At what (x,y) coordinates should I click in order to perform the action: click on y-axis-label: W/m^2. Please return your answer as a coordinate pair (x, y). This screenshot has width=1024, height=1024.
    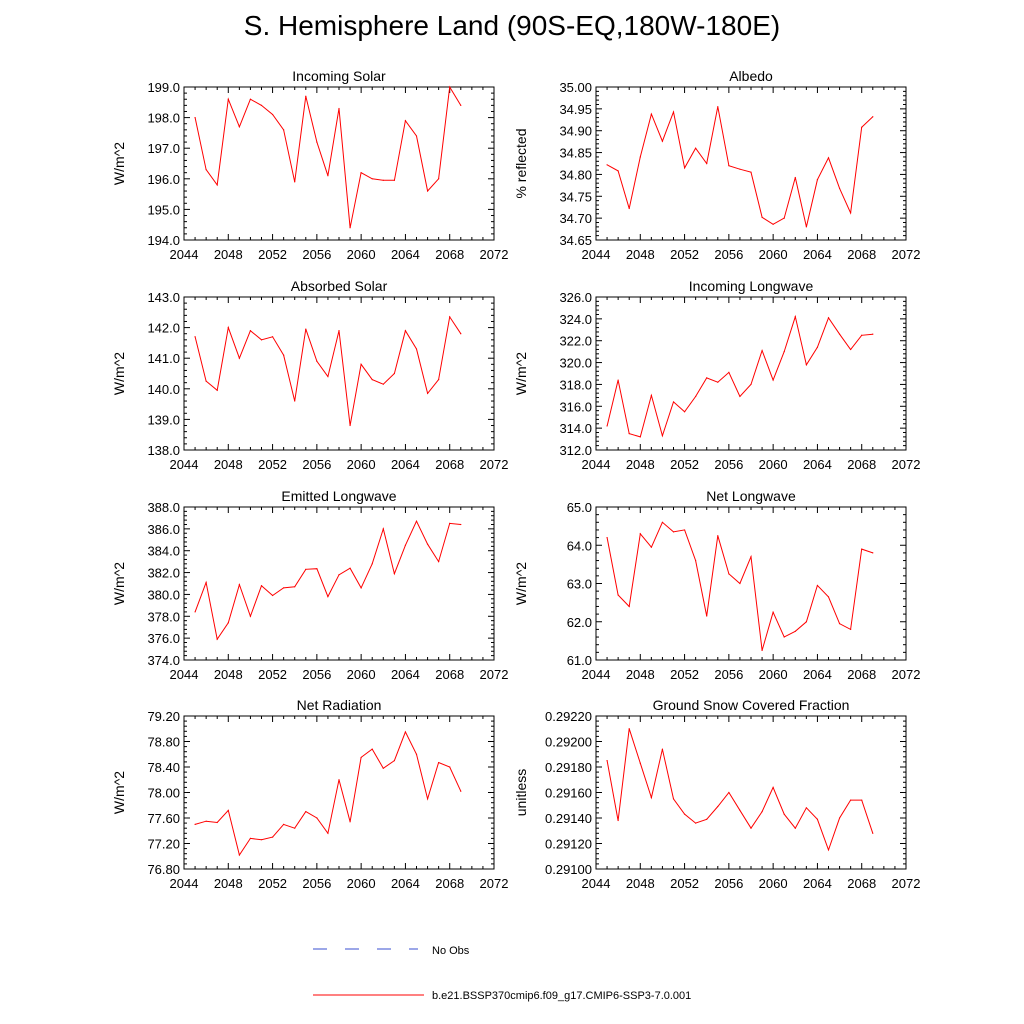
    Looking at the image, I should click on (521, 583).